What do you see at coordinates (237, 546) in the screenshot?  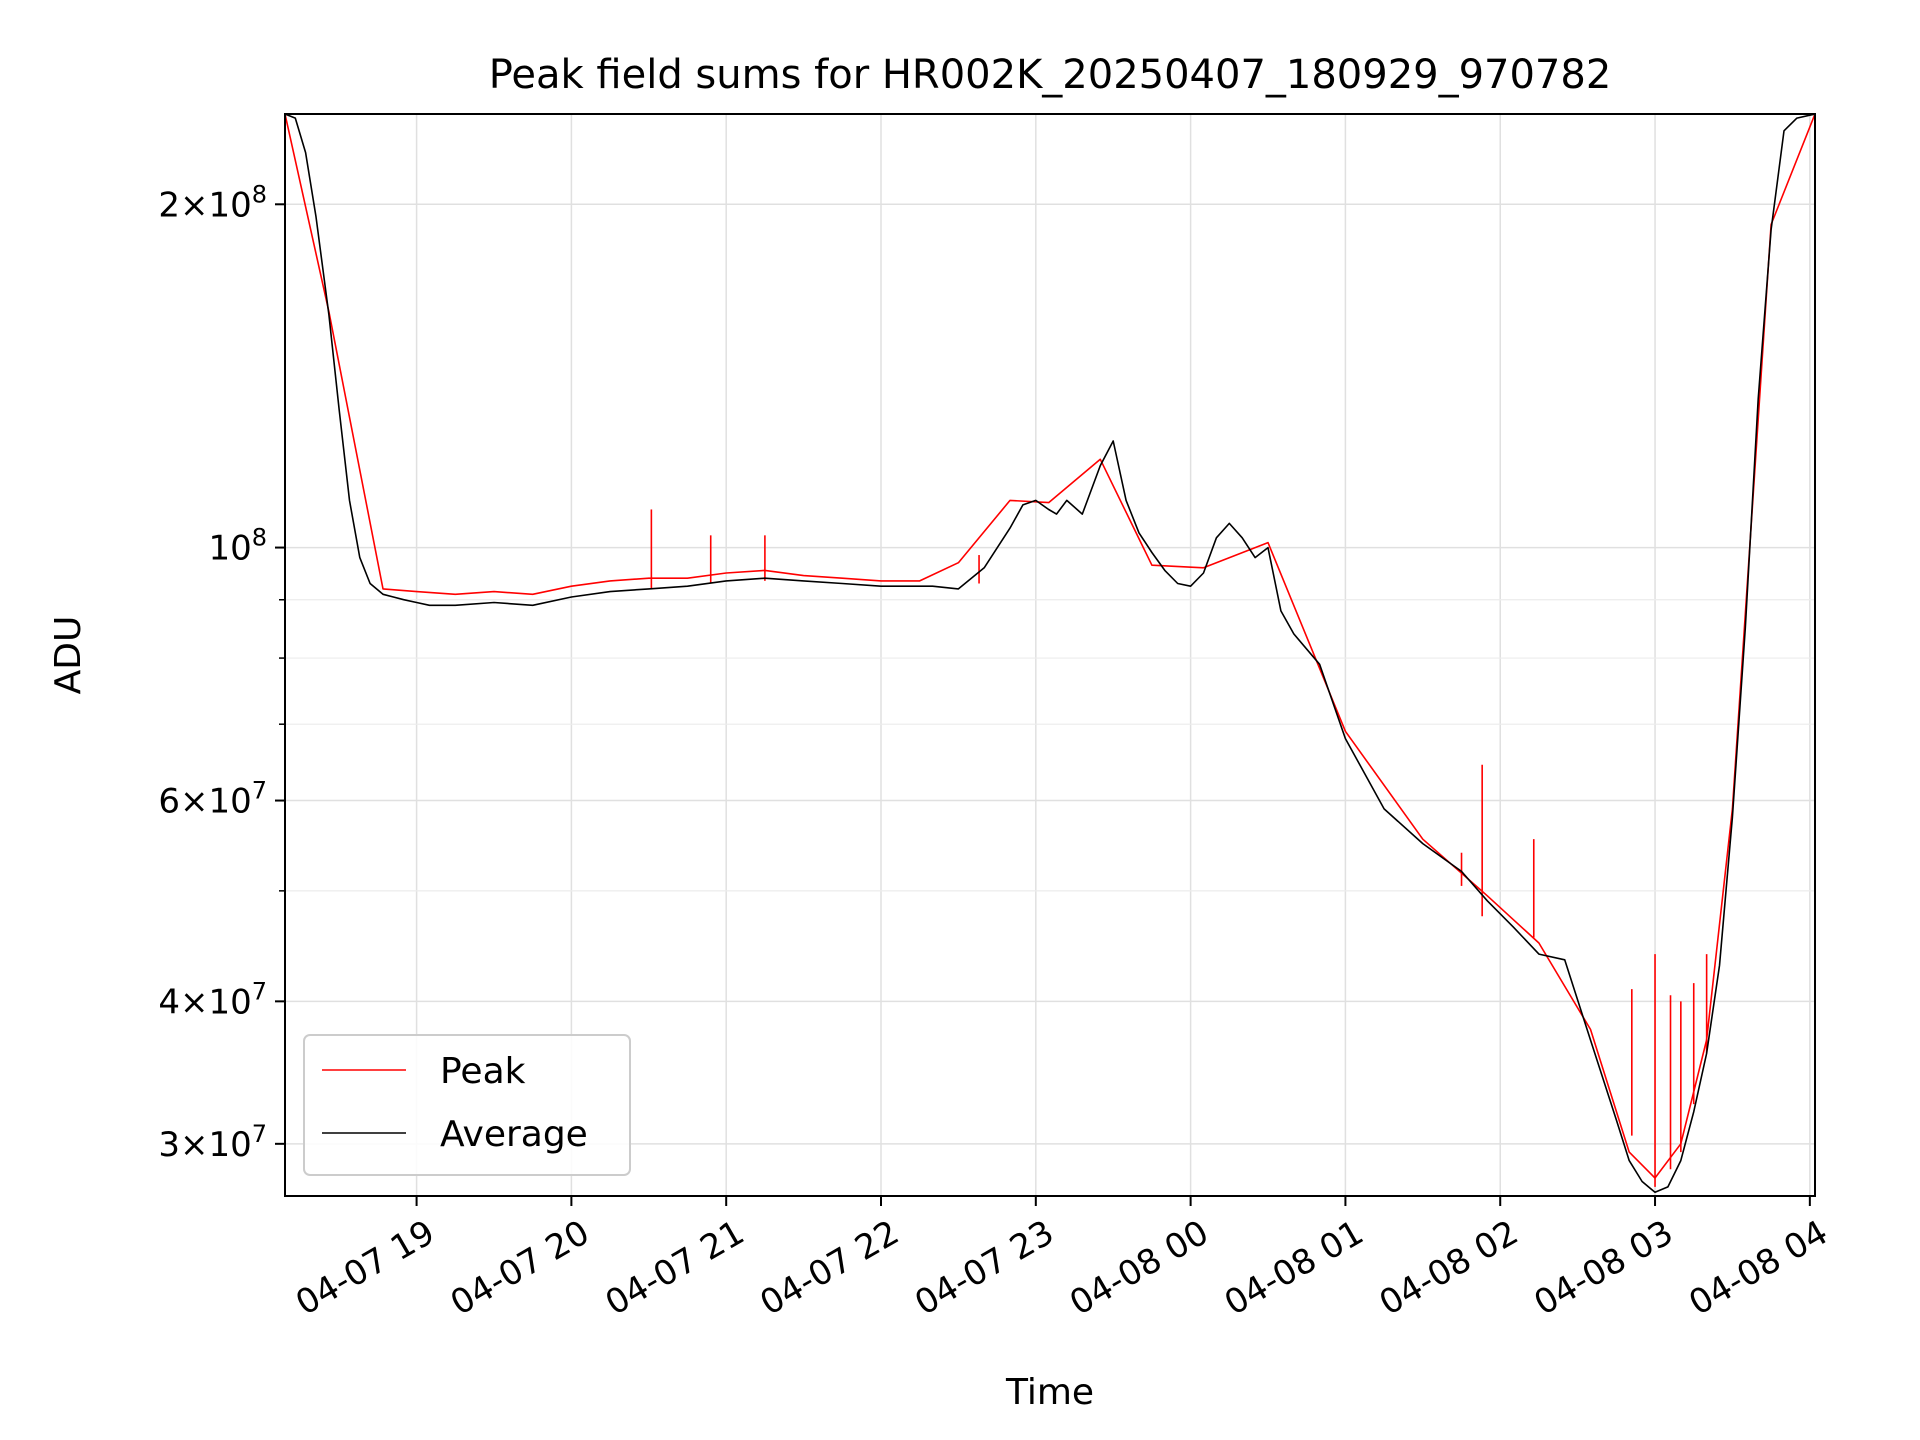 I see `y-tick-label: 108` at bounding box center [237, 546].